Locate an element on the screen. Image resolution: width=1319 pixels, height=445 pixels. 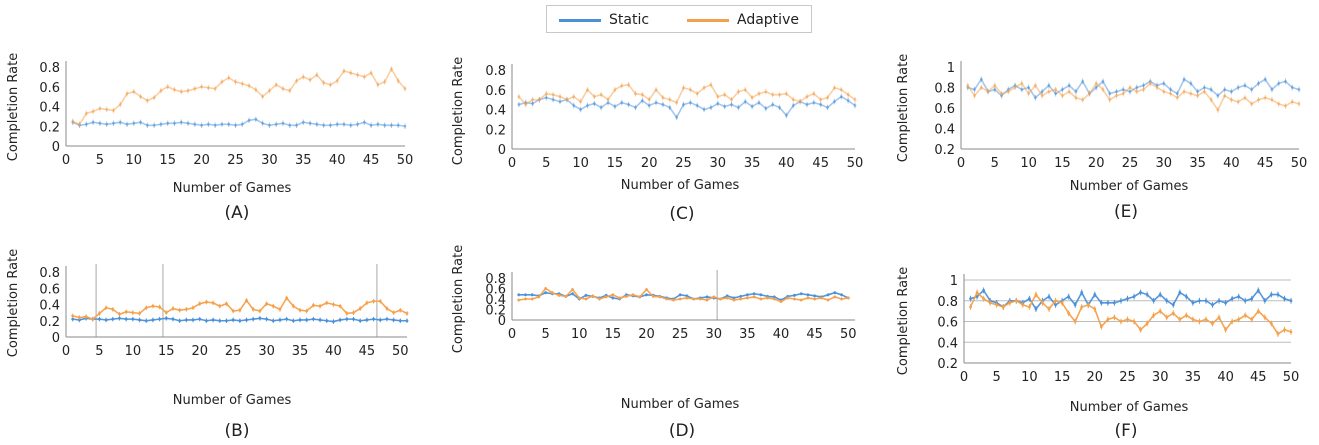
x-tick-label: 50 is located at coordinates (855, 163).